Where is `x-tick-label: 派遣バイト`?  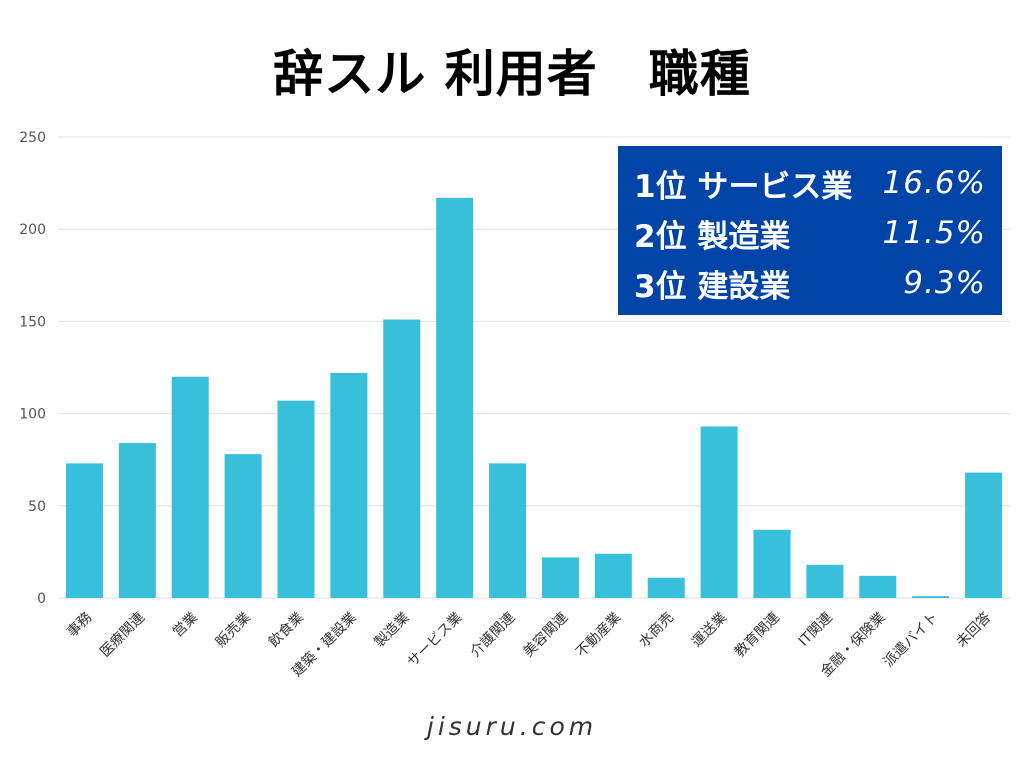
x-tick-label: 派遣バイト is located at coordinates (911, 640).